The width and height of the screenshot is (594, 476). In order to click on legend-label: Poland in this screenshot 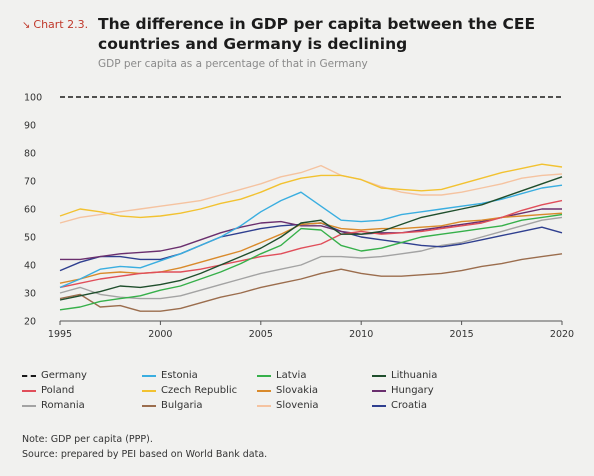, I will do `click(58, 390)`.